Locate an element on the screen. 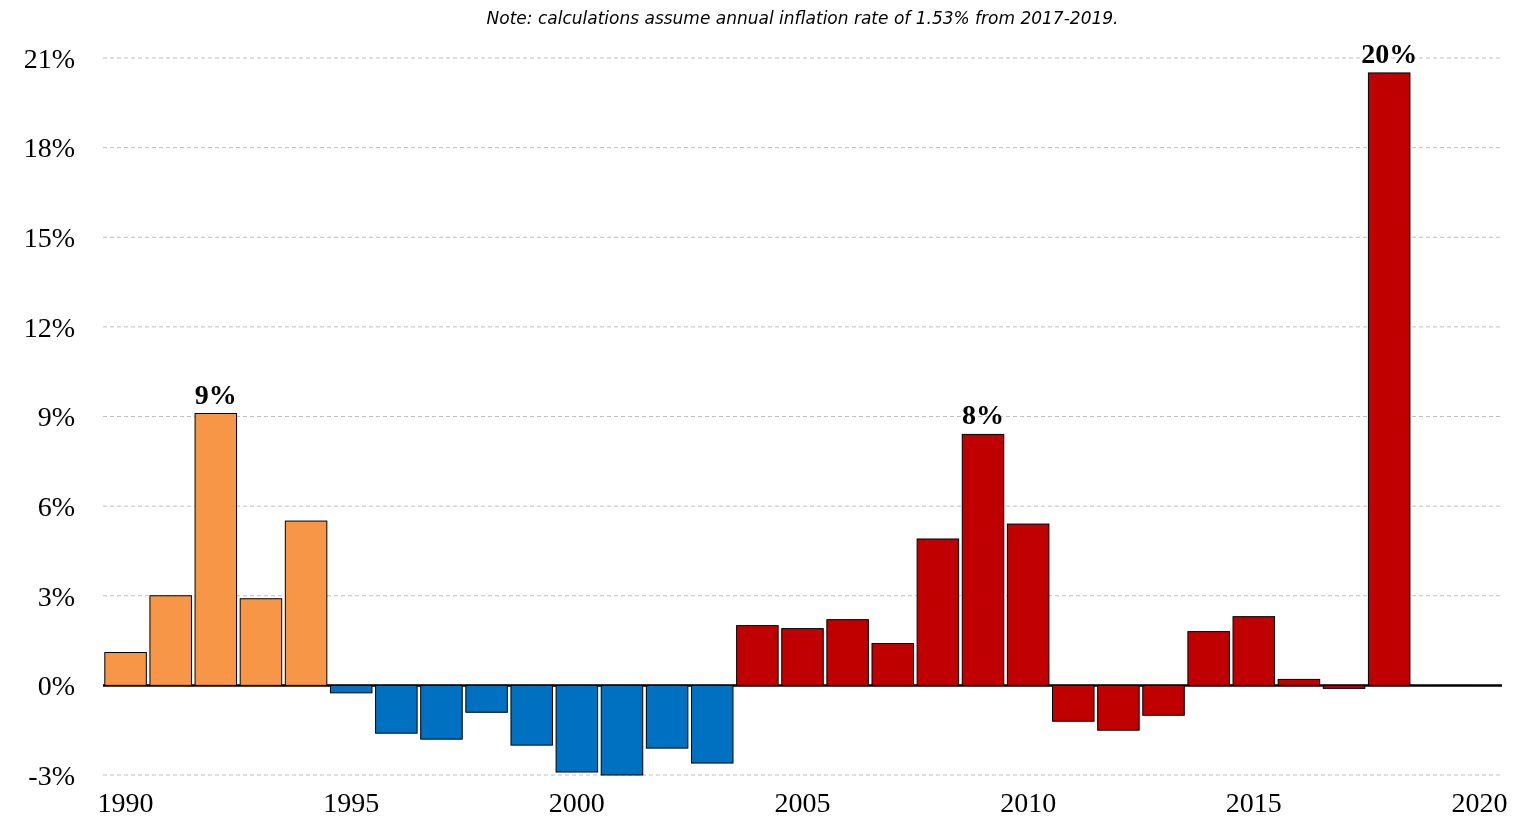  data-label: 8% is located at coordinates (983, 415).